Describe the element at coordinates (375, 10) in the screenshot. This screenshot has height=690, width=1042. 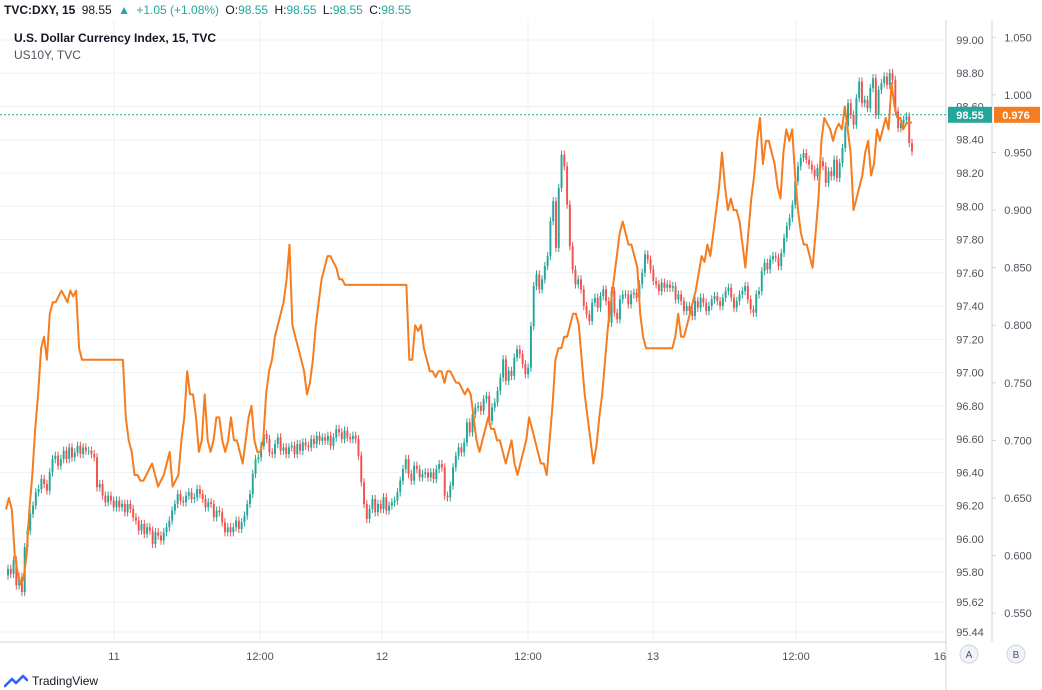
I see `close-label: C:` at that location.